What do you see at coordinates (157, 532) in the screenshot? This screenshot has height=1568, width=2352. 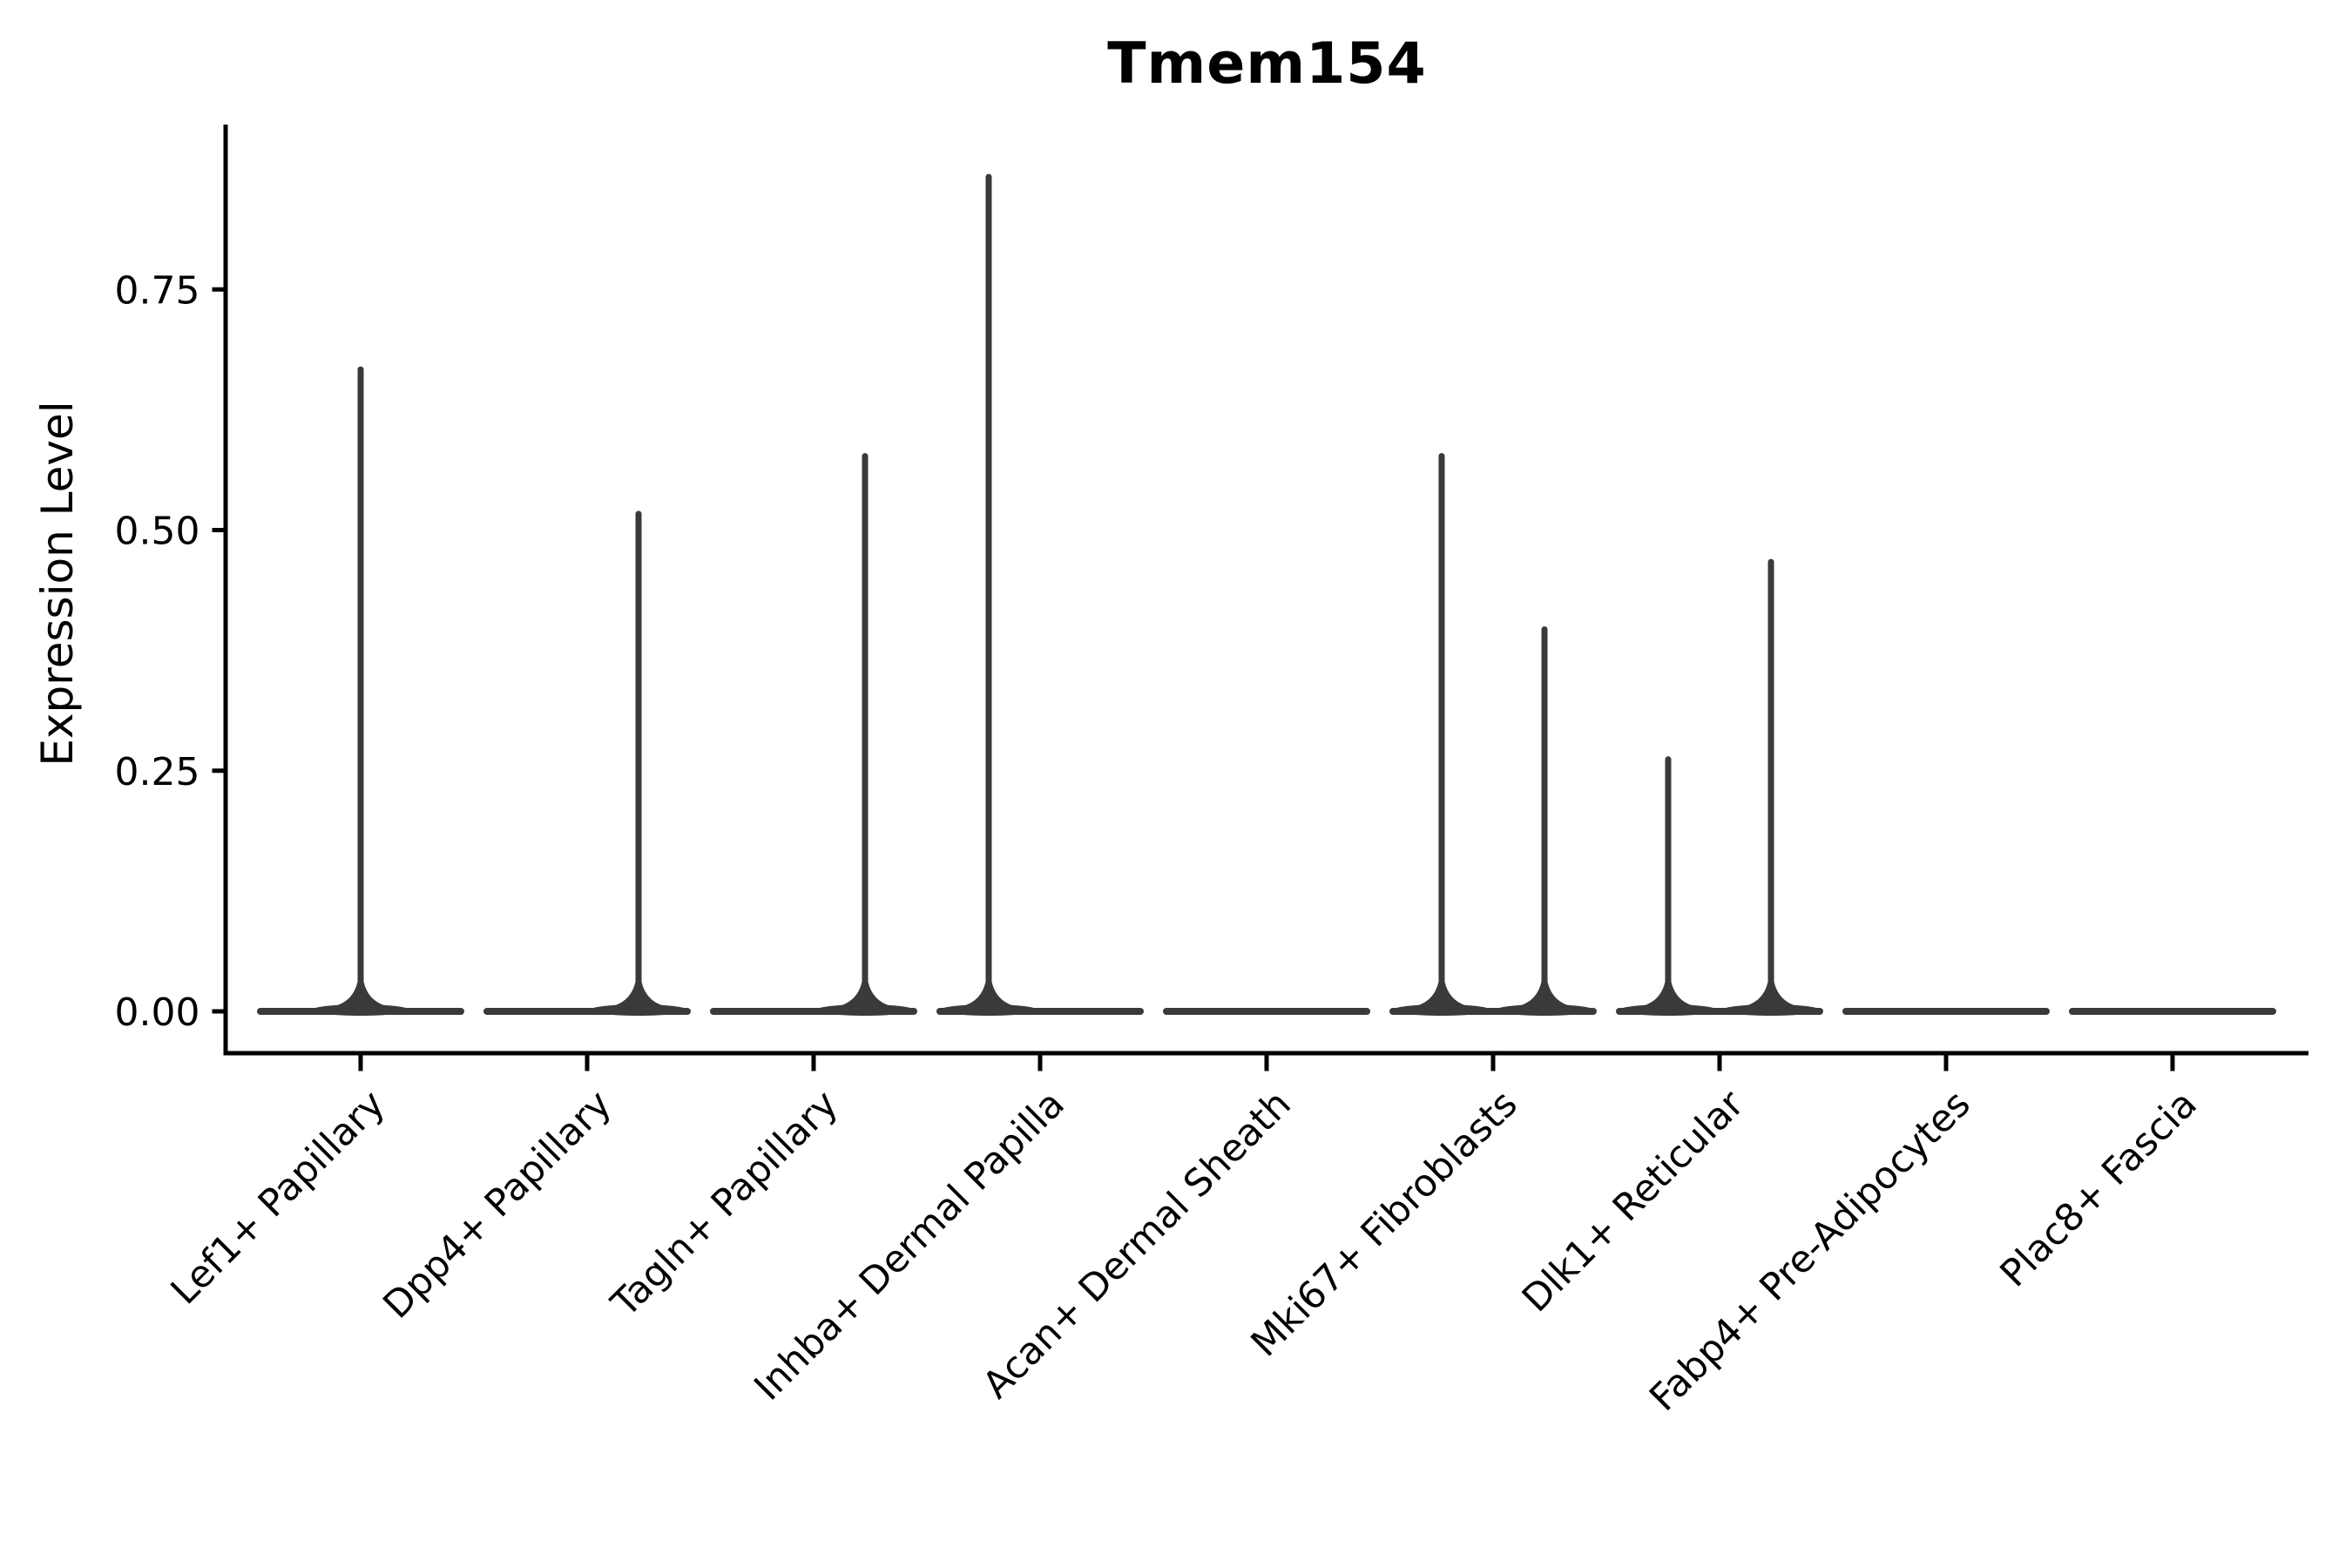 I see `y-tick-label: 0.50` at bounding box center [157, 532].